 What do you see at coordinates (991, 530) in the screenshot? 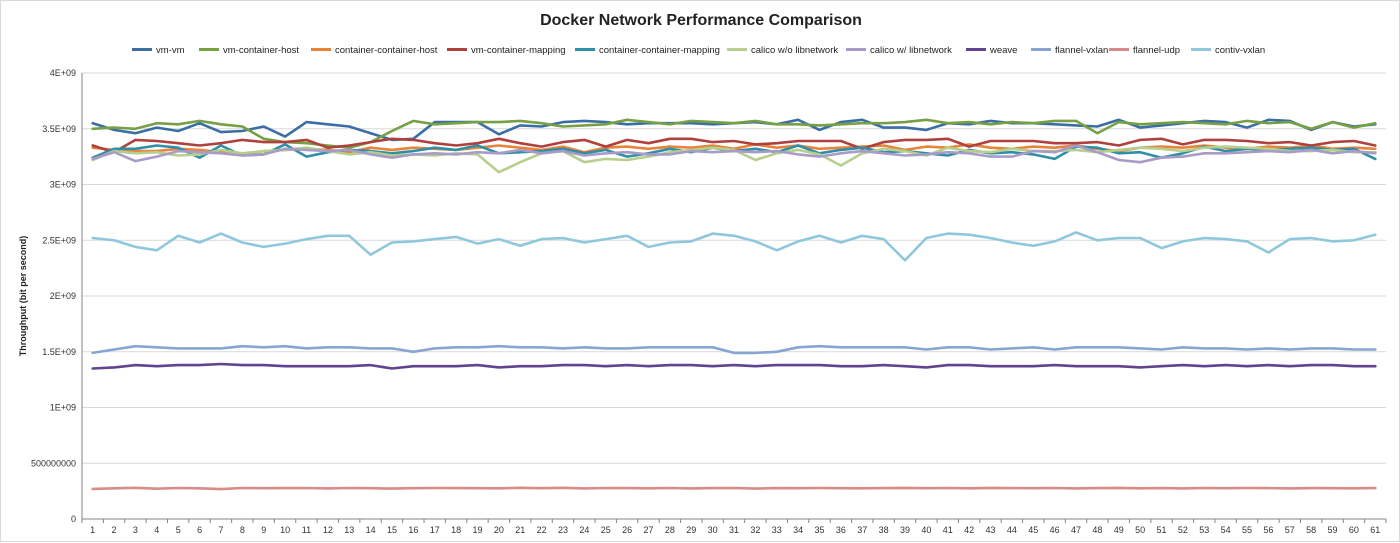
I see `x-tick-label: 43` at bounding box center [991, 530].